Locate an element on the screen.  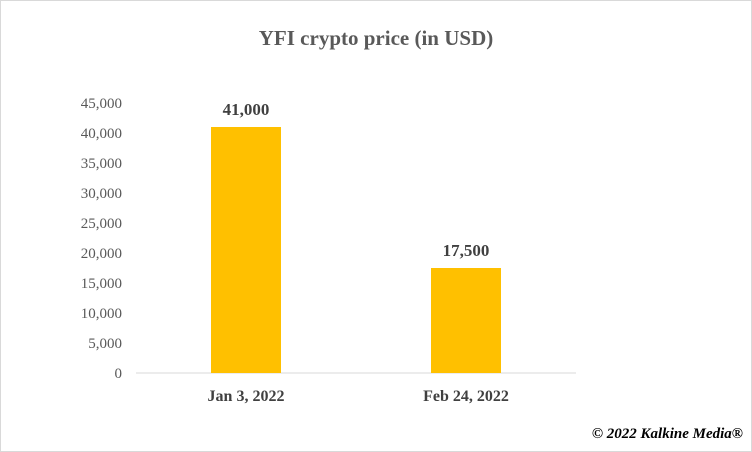
data-label: 41,000 is located at coordinates (246, 109).